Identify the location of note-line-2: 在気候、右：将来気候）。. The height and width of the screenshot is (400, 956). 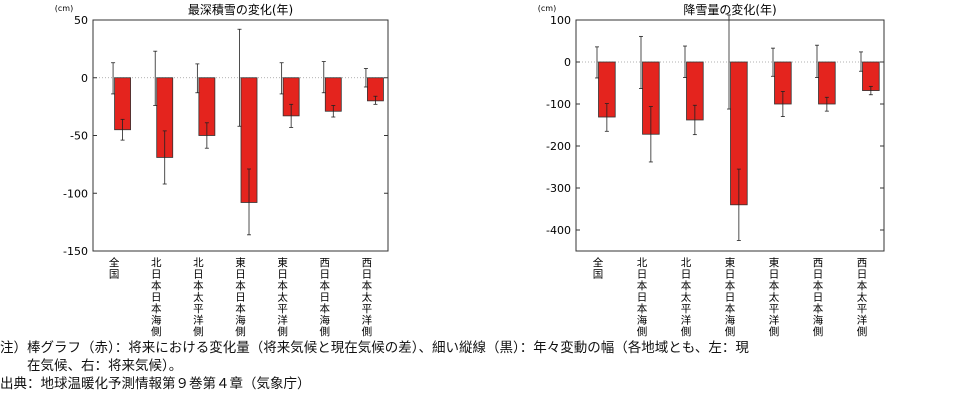
(105, 366).